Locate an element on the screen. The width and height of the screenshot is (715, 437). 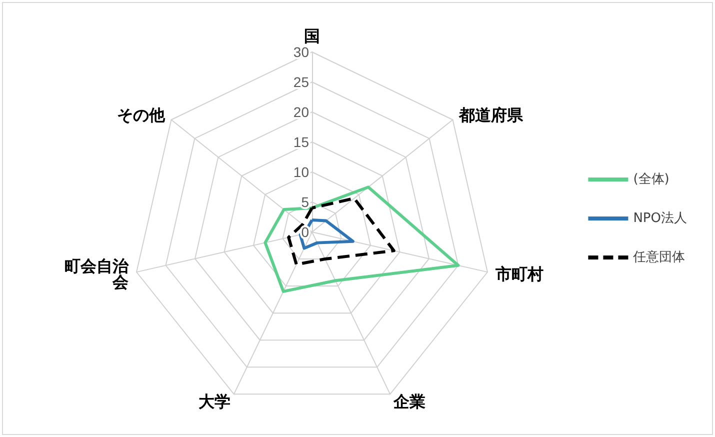
spoke-label: その他 is located at coordinates (141, 114).